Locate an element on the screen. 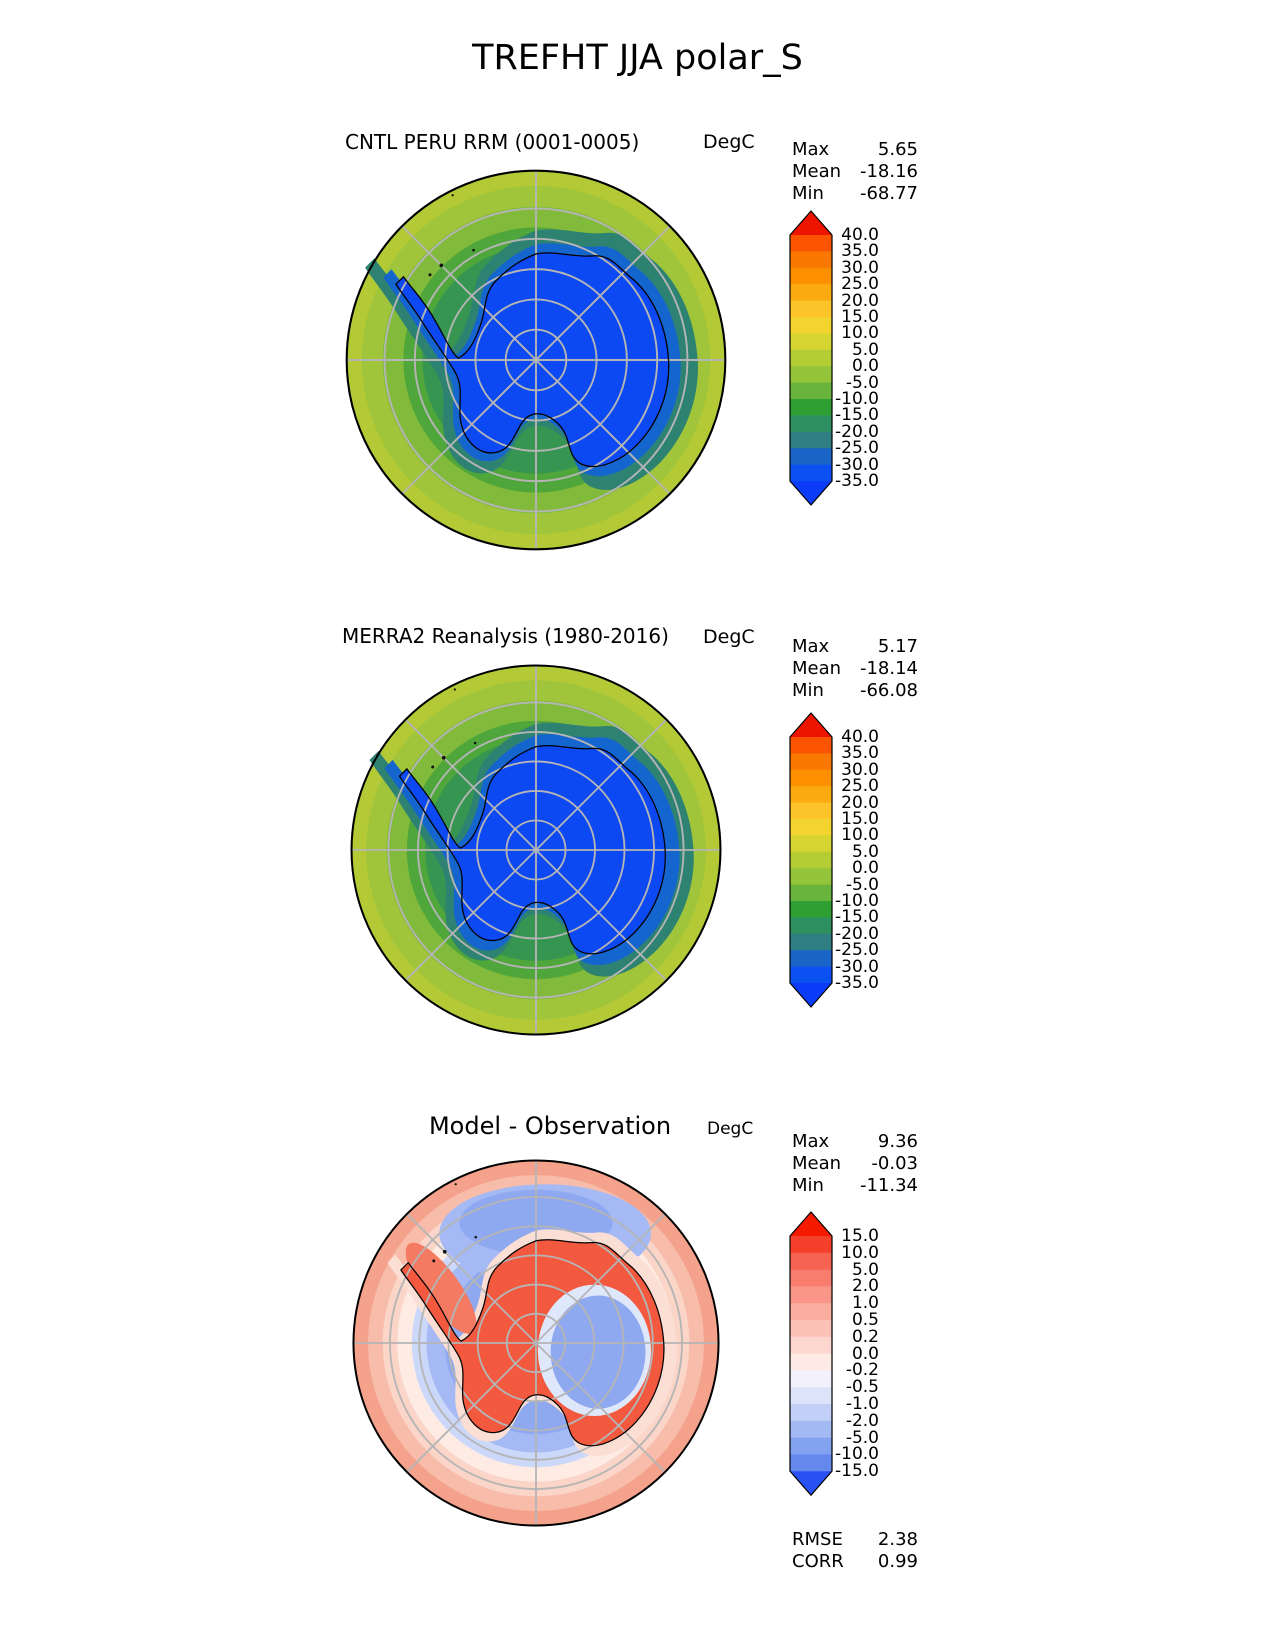 This screenshot has height=1650, width=1275. polar-map-obs is located at coordinates (536, 850).